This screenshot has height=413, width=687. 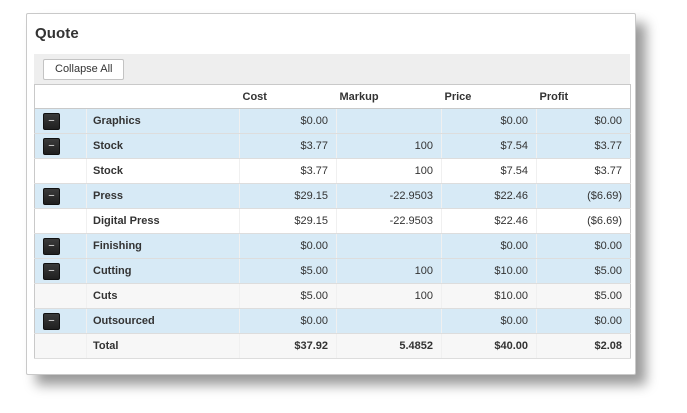 I want to click on table-header-row: Cost Markup Price Profit, so click(x=332, y=96).